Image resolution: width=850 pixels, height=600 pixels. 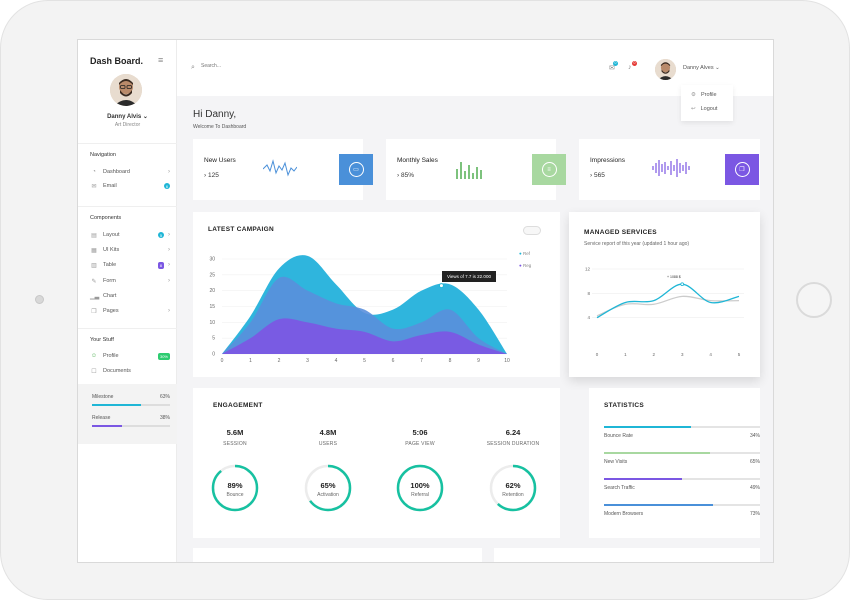 What do you see at coordinates (94, 235) in the screenshot?
I see `layout-icon: ▤` at bounding box center [94, 235].